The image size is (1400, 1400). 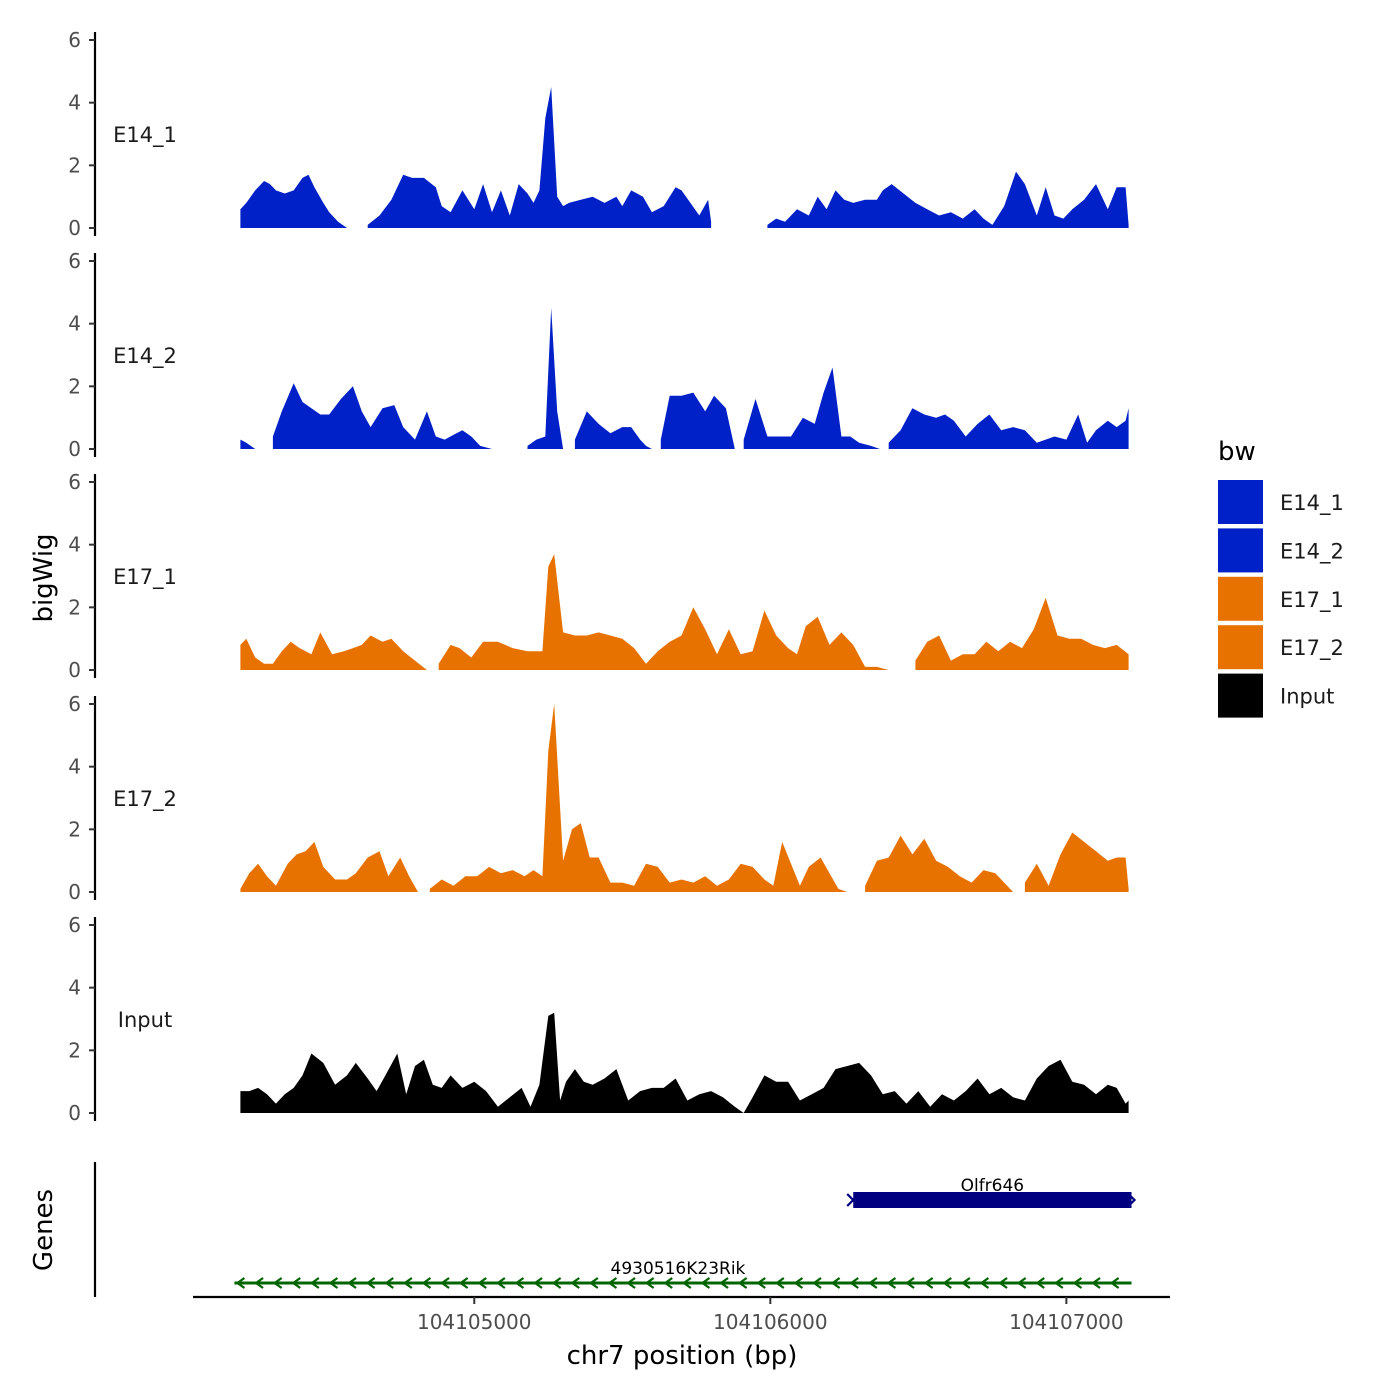 What do you see at coordinates (1276, 695) in the screenshot?
I see `legend-entry-Input: Input` at bounding box center [1276, 695].